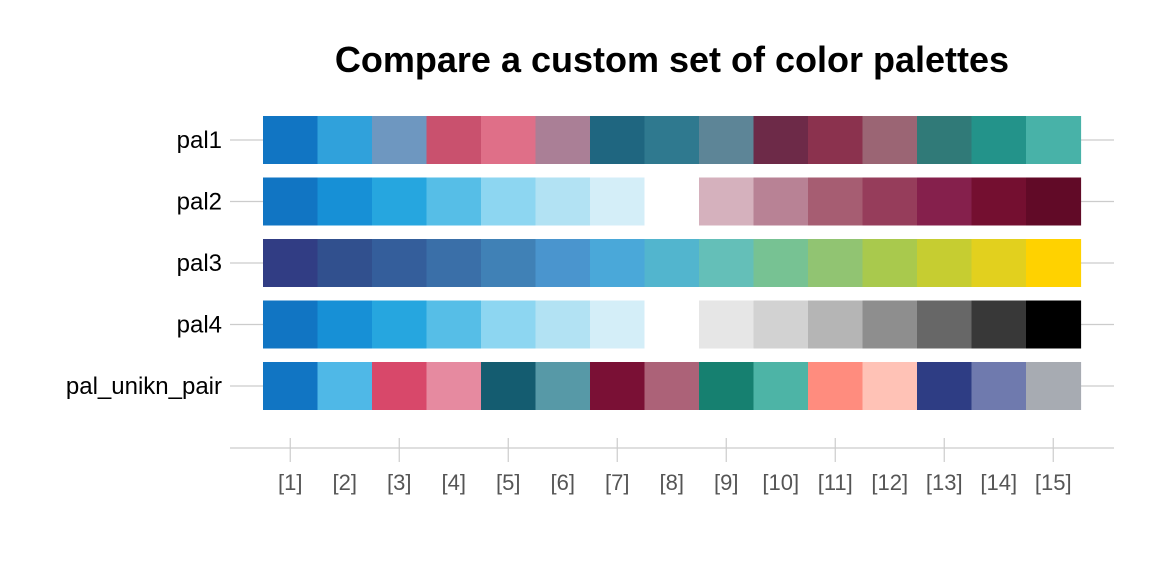  What do you see at coordinates (563, 482) in the screenshot?
I see `x-tick-label: [6]` at bounding box center [563, 482].